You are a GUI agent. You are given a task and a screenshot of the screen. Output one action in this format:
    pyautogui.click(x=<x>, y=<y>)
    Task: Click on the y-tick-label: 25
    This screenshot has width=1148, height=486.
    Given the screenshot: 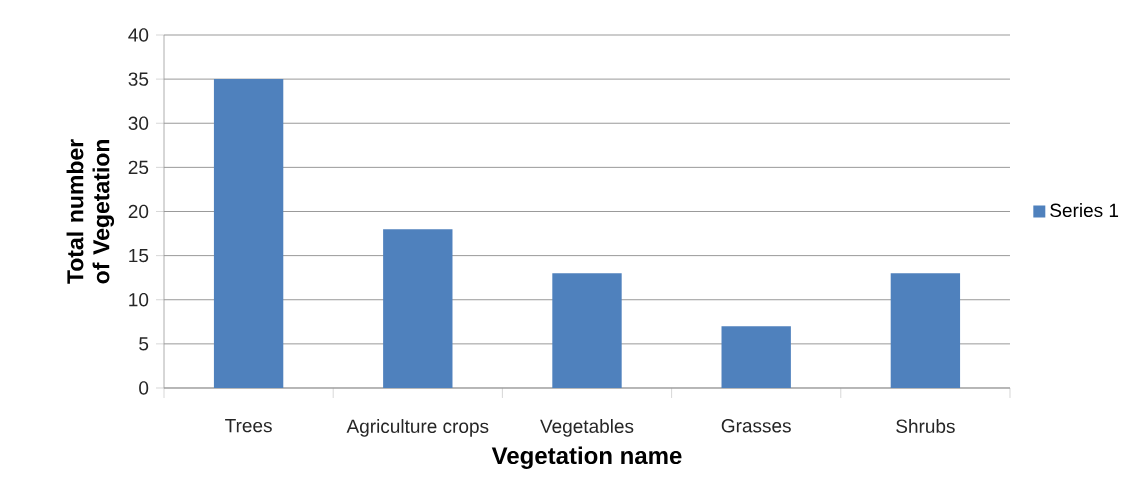 What is the action you would take?
    pyautogui.click(x=138, y=167)
    